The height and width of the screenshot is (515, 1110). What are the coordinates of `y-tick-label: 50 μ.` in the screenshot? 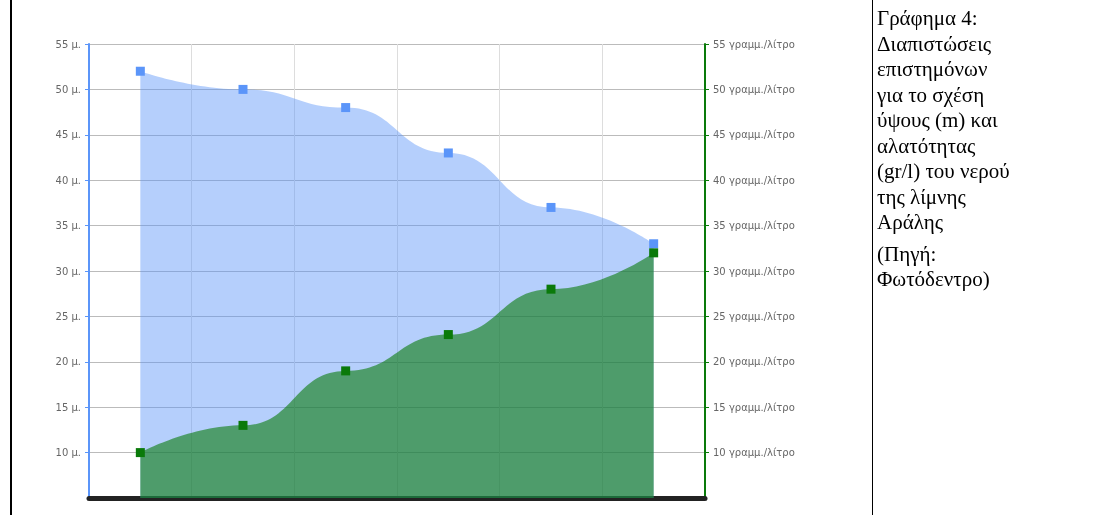 It's located at (68, 89).